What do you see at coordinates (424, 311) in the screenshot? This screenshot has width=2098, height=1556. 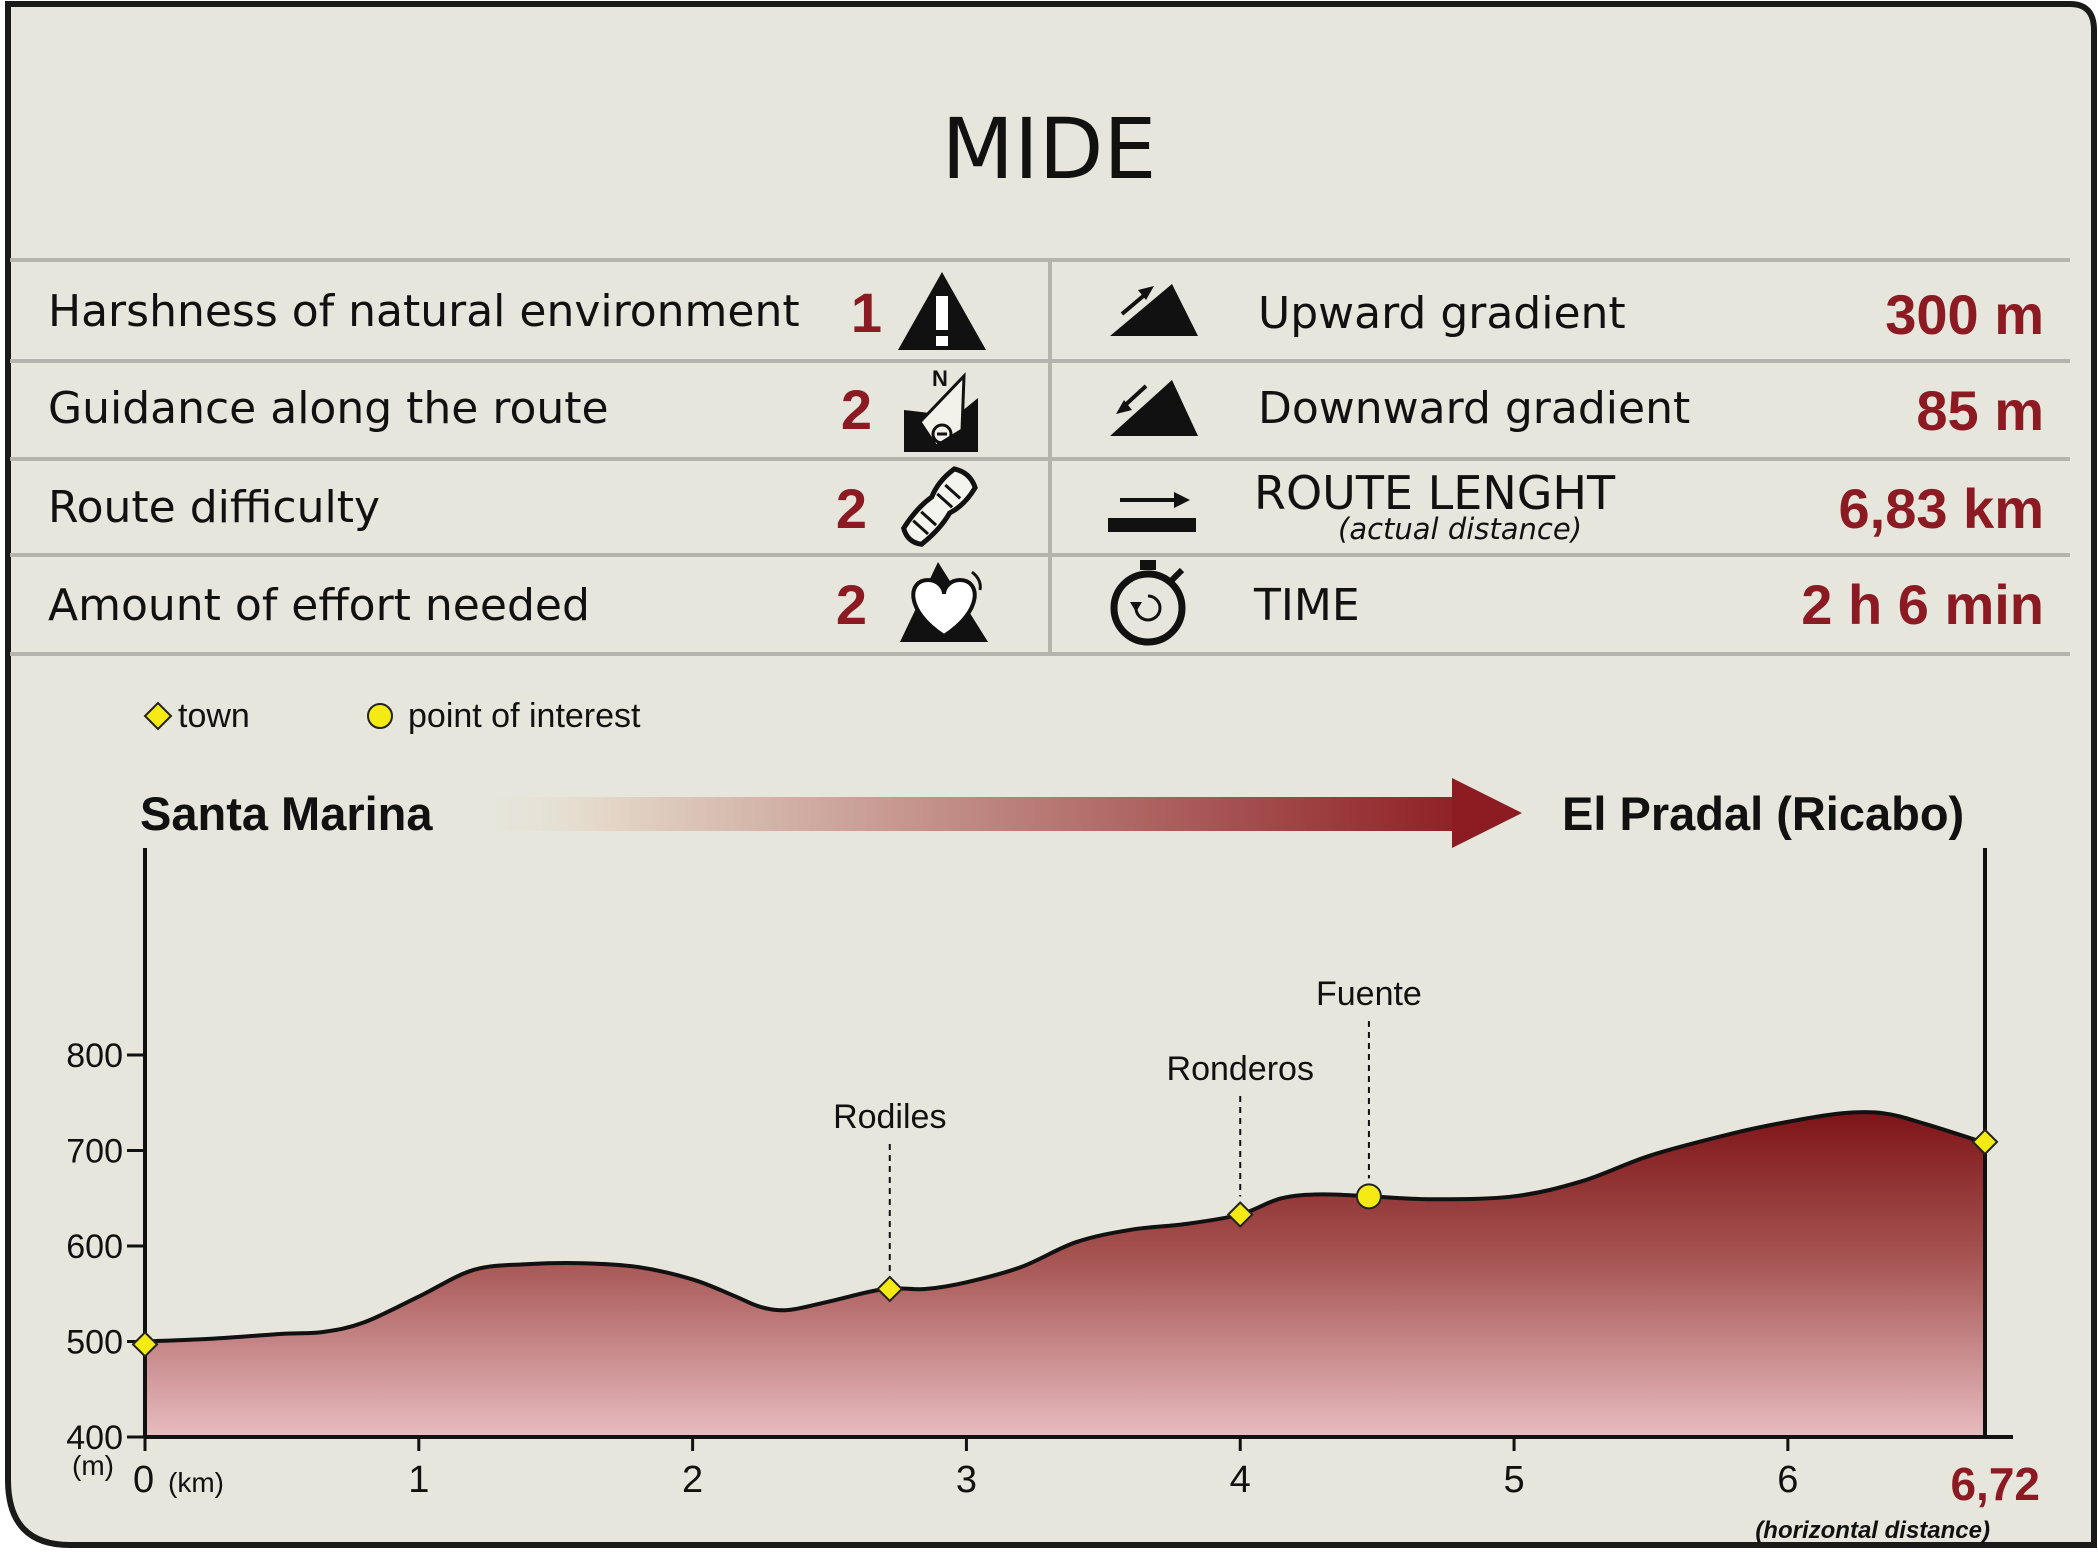 I see `mide-left-label-0: Harshness of natural environment` at bounding box center [424, 311].